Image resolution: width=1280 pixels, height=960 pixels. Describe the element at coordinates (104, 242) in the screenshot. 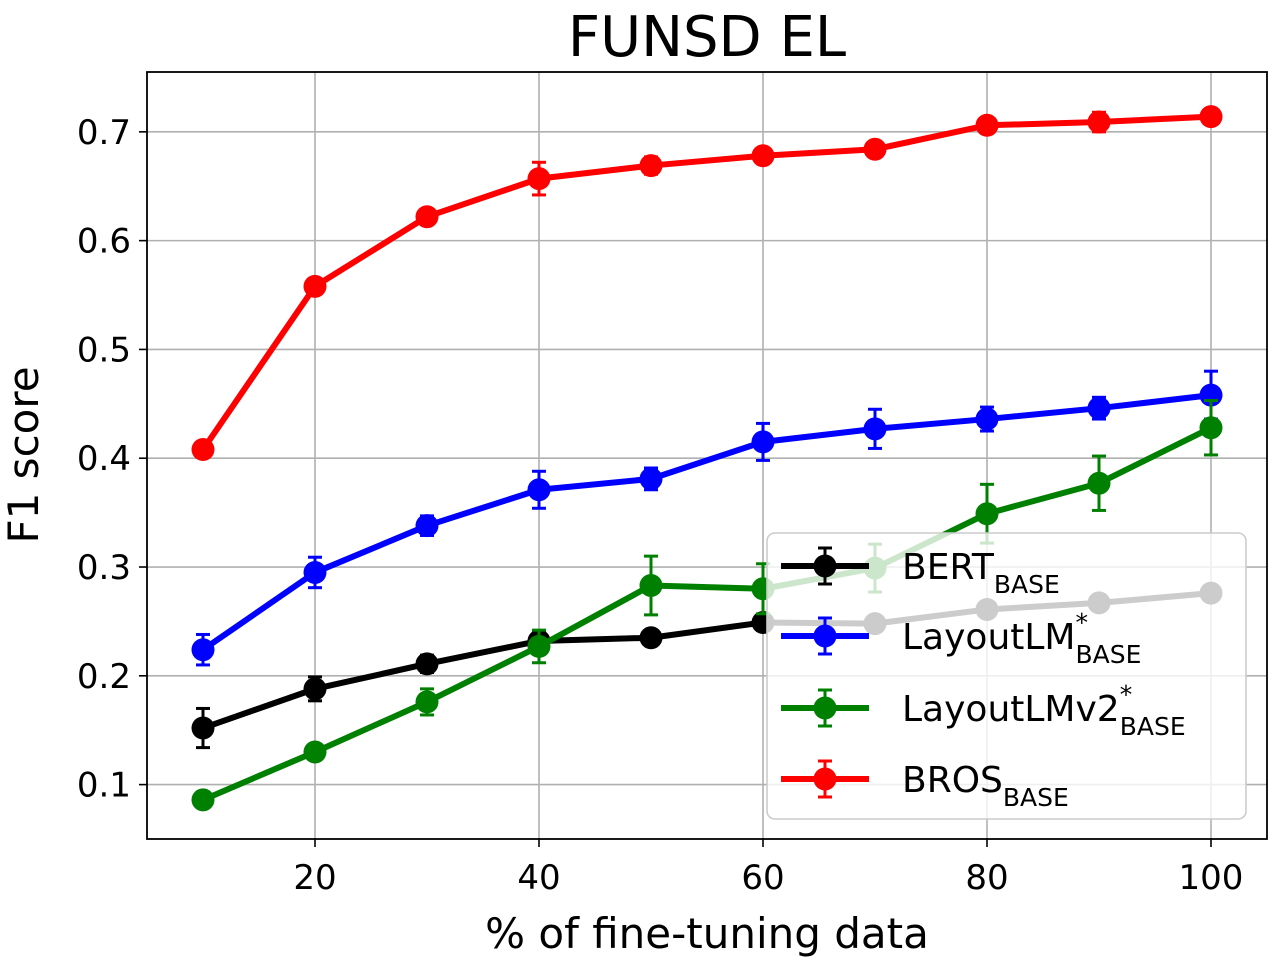

I see `y-tick-label: 0.6` at that location.